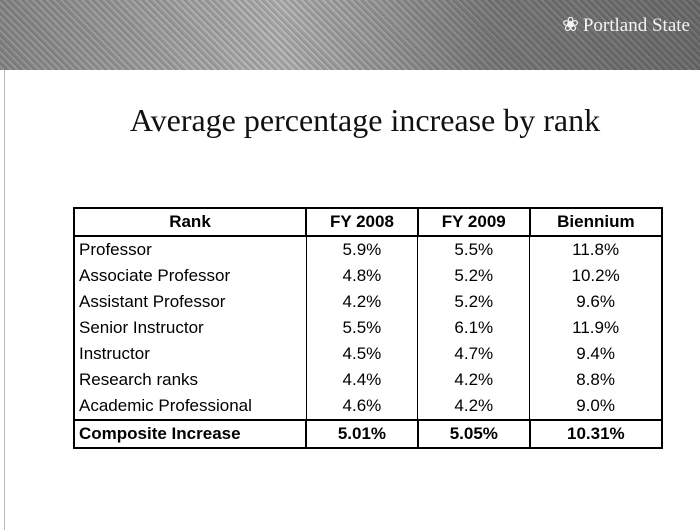 The width and height of the screenshot is (700, 530). Describe the element at coordinates (190, 328) in the screenshot. I see `table-cell: Senior Instructor` at that location.